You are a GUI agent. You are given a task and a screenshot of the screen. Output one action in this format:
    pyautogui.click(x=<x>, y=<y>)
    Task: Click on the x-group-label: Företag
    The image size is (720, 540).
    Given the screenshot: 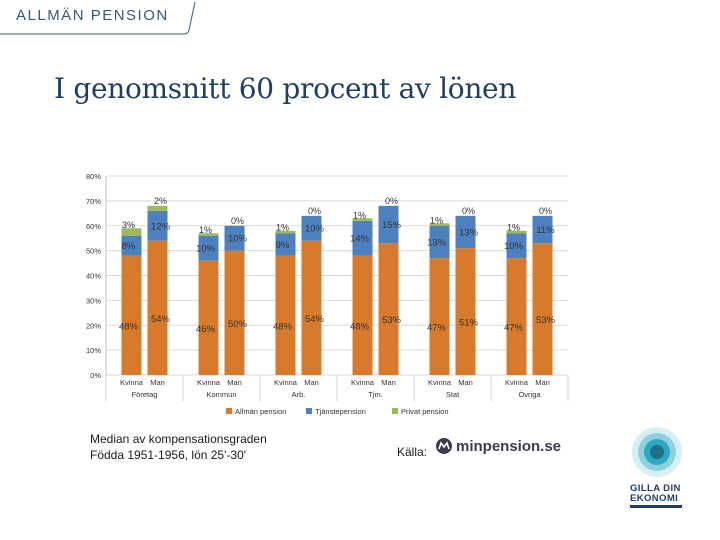 What is the action you would take?
    pyautogui.click(x=145, y=394)
    